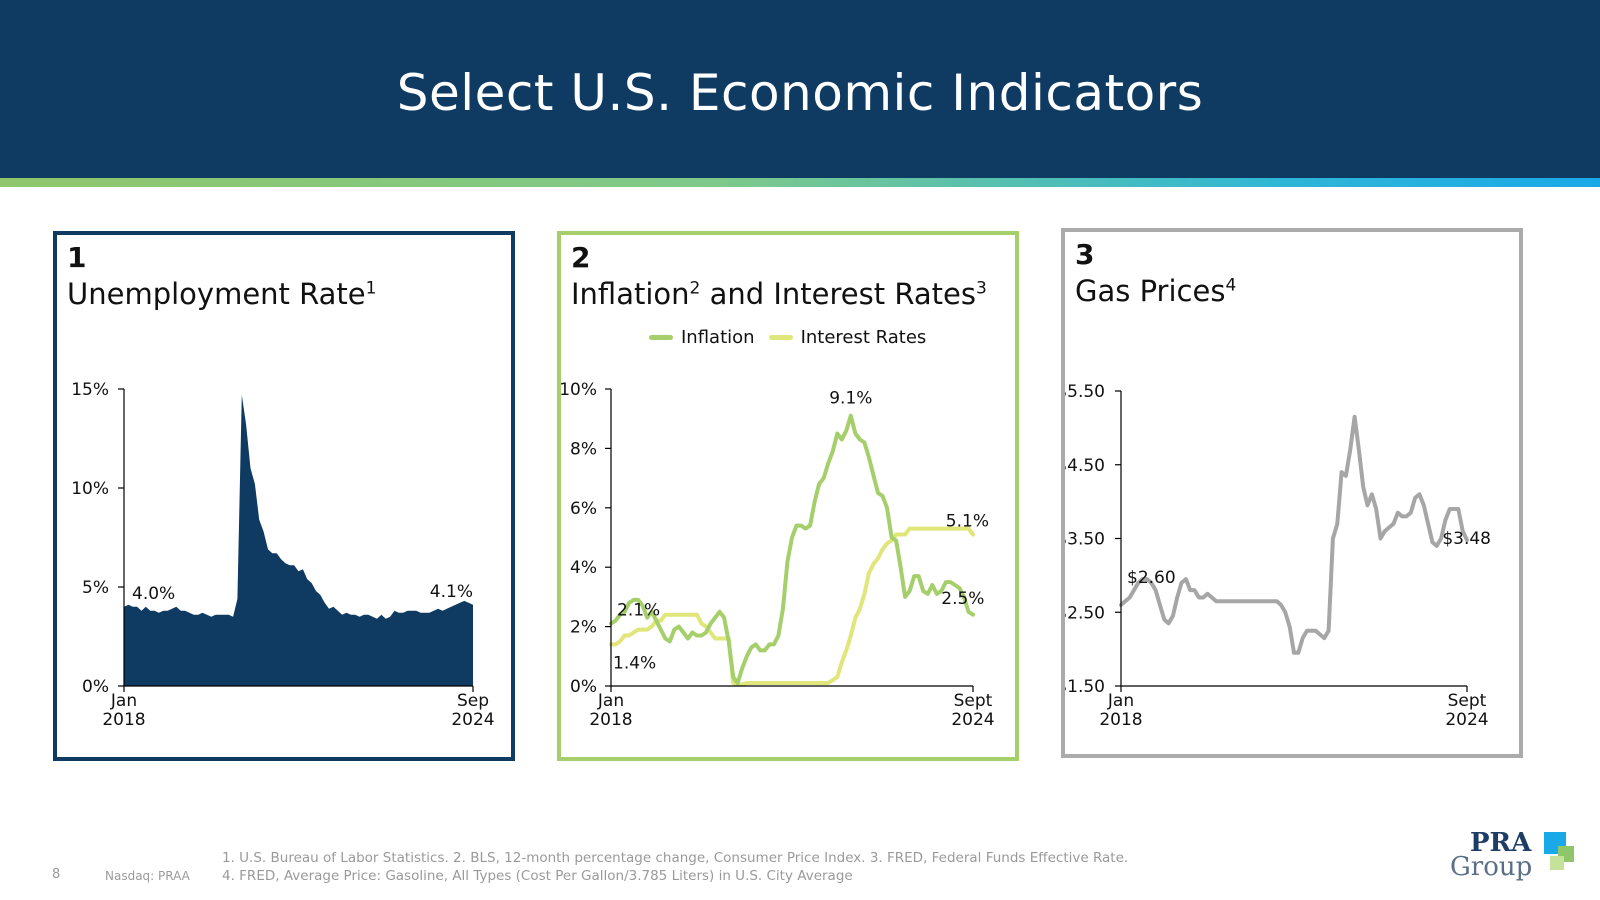 The width and height of the screenshot is (1600, 900). I want to click on legend-swatch-inflation, so click(661, 337).